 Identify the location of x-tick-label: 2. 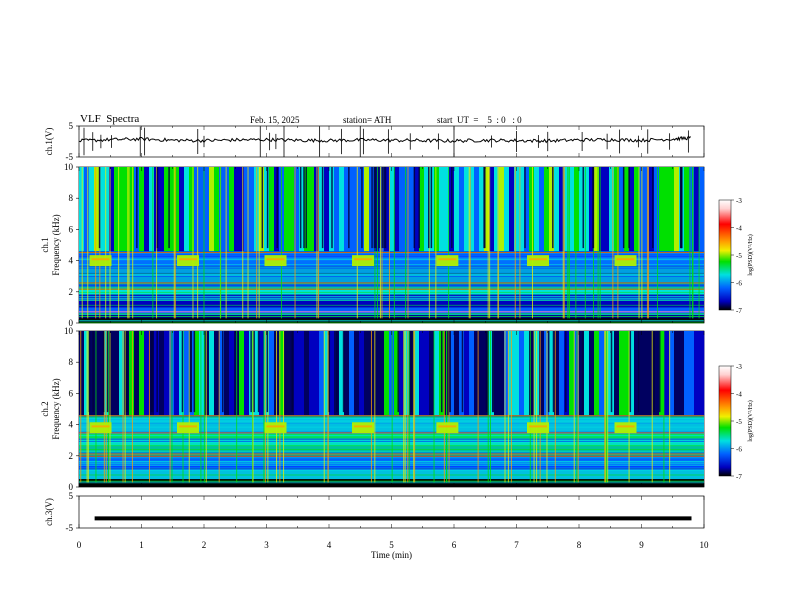
(204, 545).